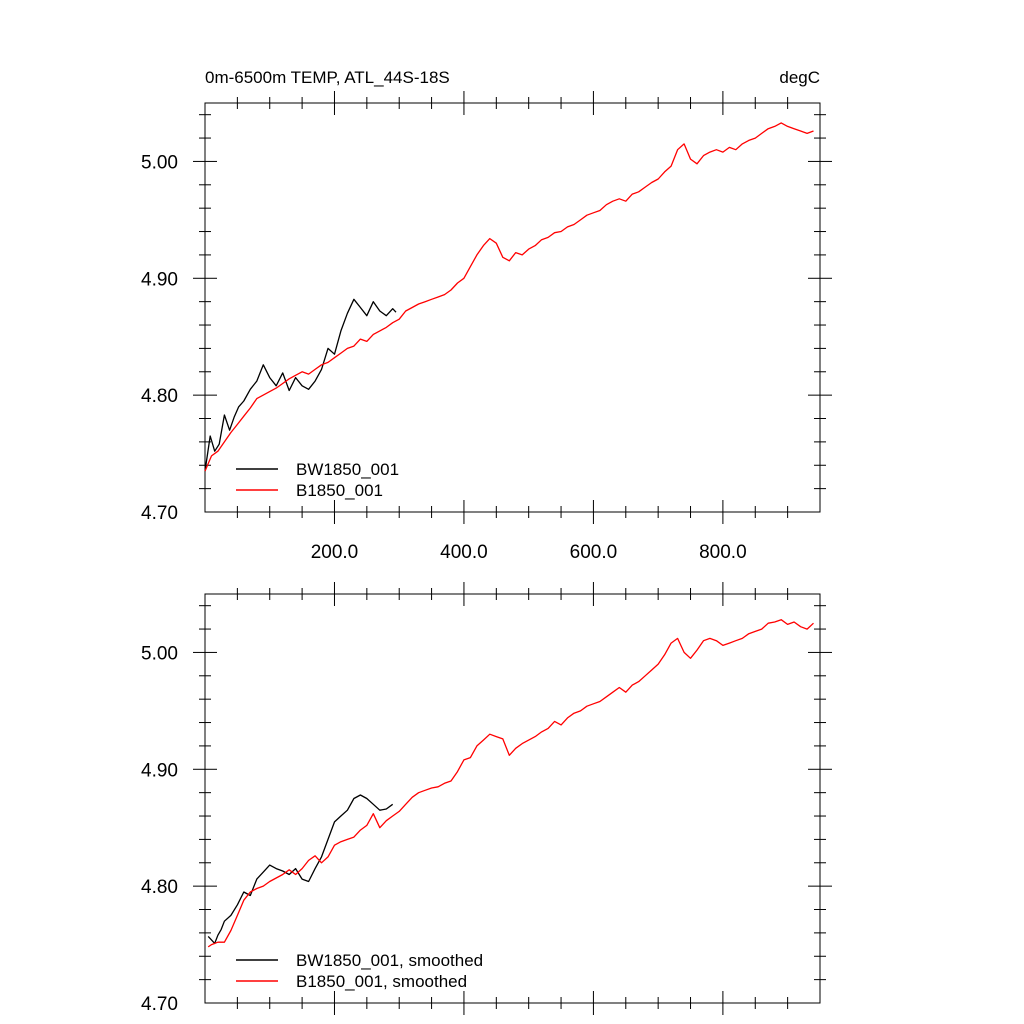  I want to click on units-label: degC, so click(799, 77).